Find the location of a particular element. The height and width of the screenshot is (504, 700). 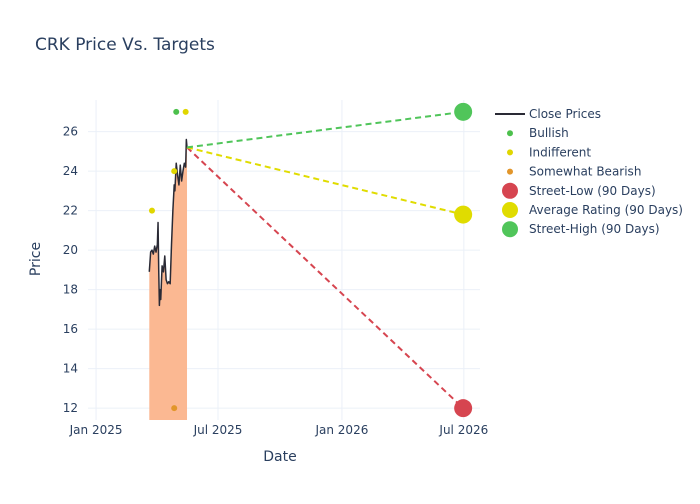

legend-label: Indifferent is located at coordinates (560, 152).